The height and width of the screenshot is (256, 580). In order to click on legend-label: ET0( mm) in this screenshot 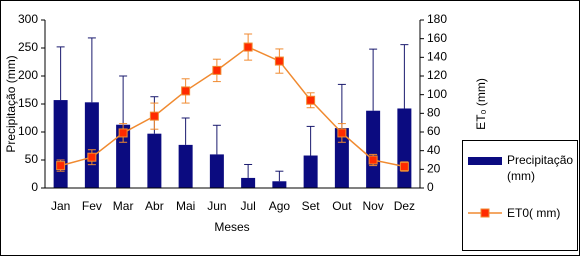, I will do `click(534, 213)`.